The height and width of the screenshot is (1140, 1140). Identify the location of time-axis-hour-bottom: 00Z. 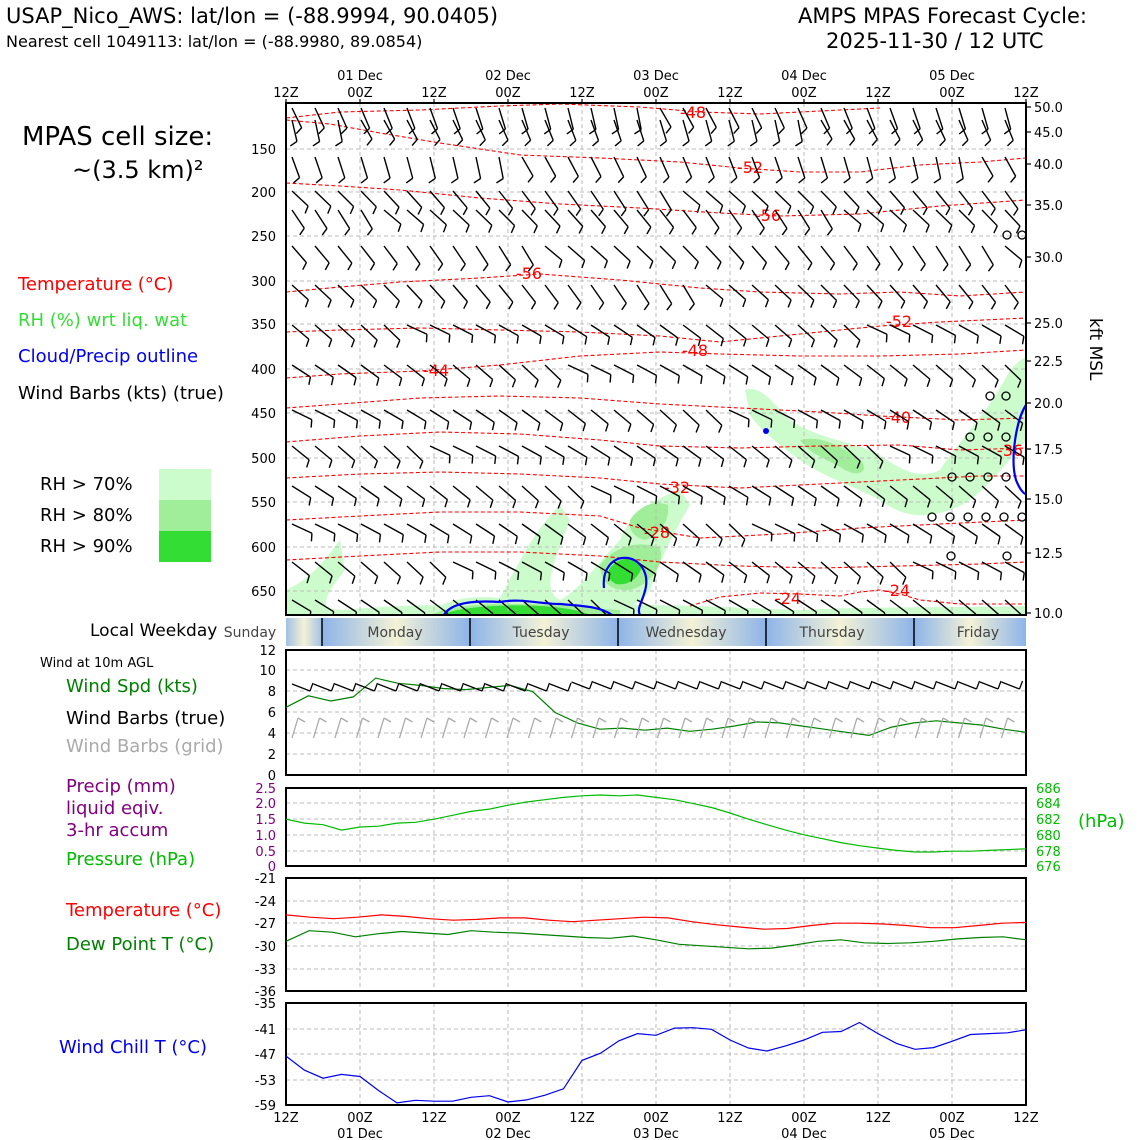
(952, 1118).